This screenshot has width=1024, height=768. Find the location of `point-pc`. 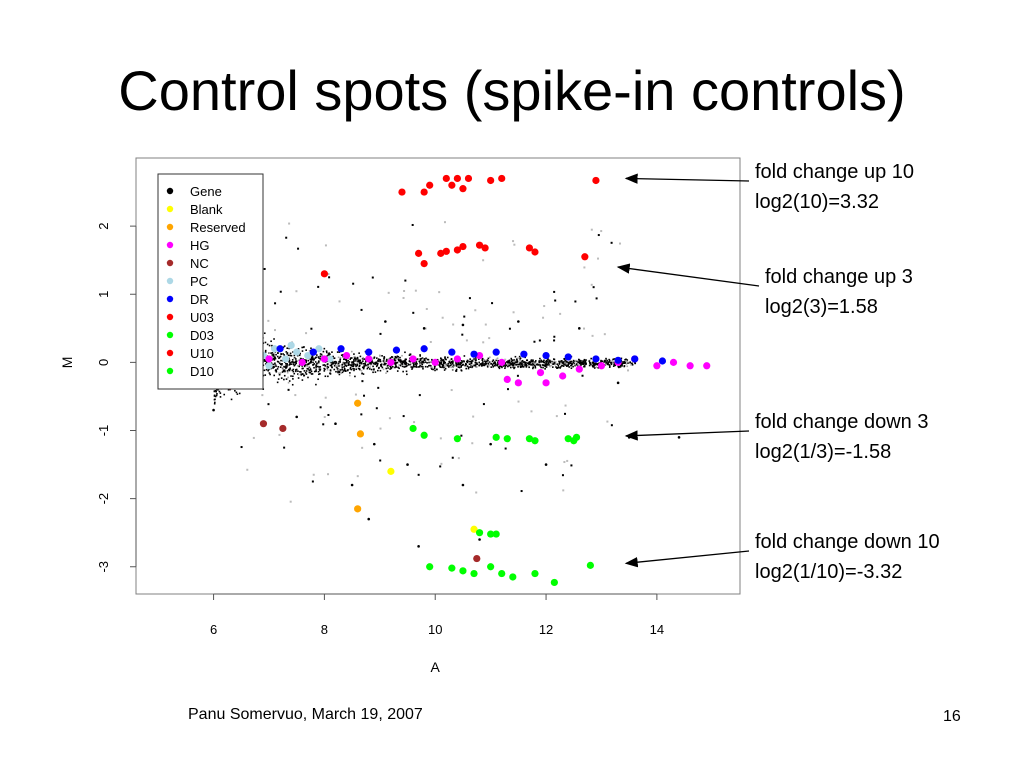

point-pc is located at coordinates (297, 352).